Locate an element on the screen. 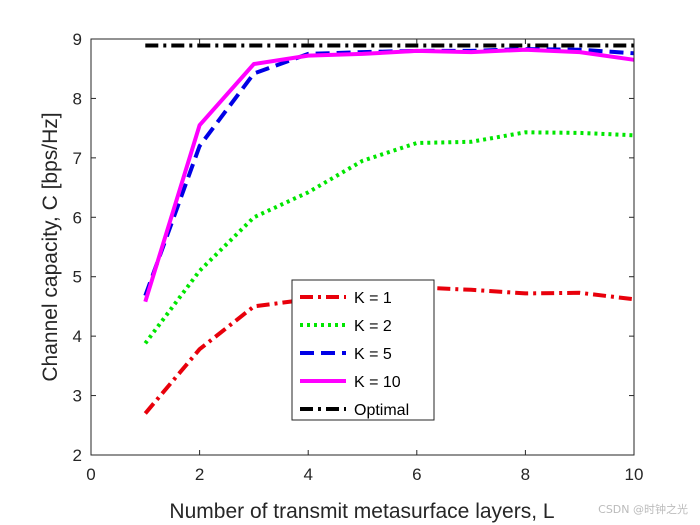 The width and height of the screenshot is (700, 525). legend-label: Optimal is located at coordinates (381, 410).